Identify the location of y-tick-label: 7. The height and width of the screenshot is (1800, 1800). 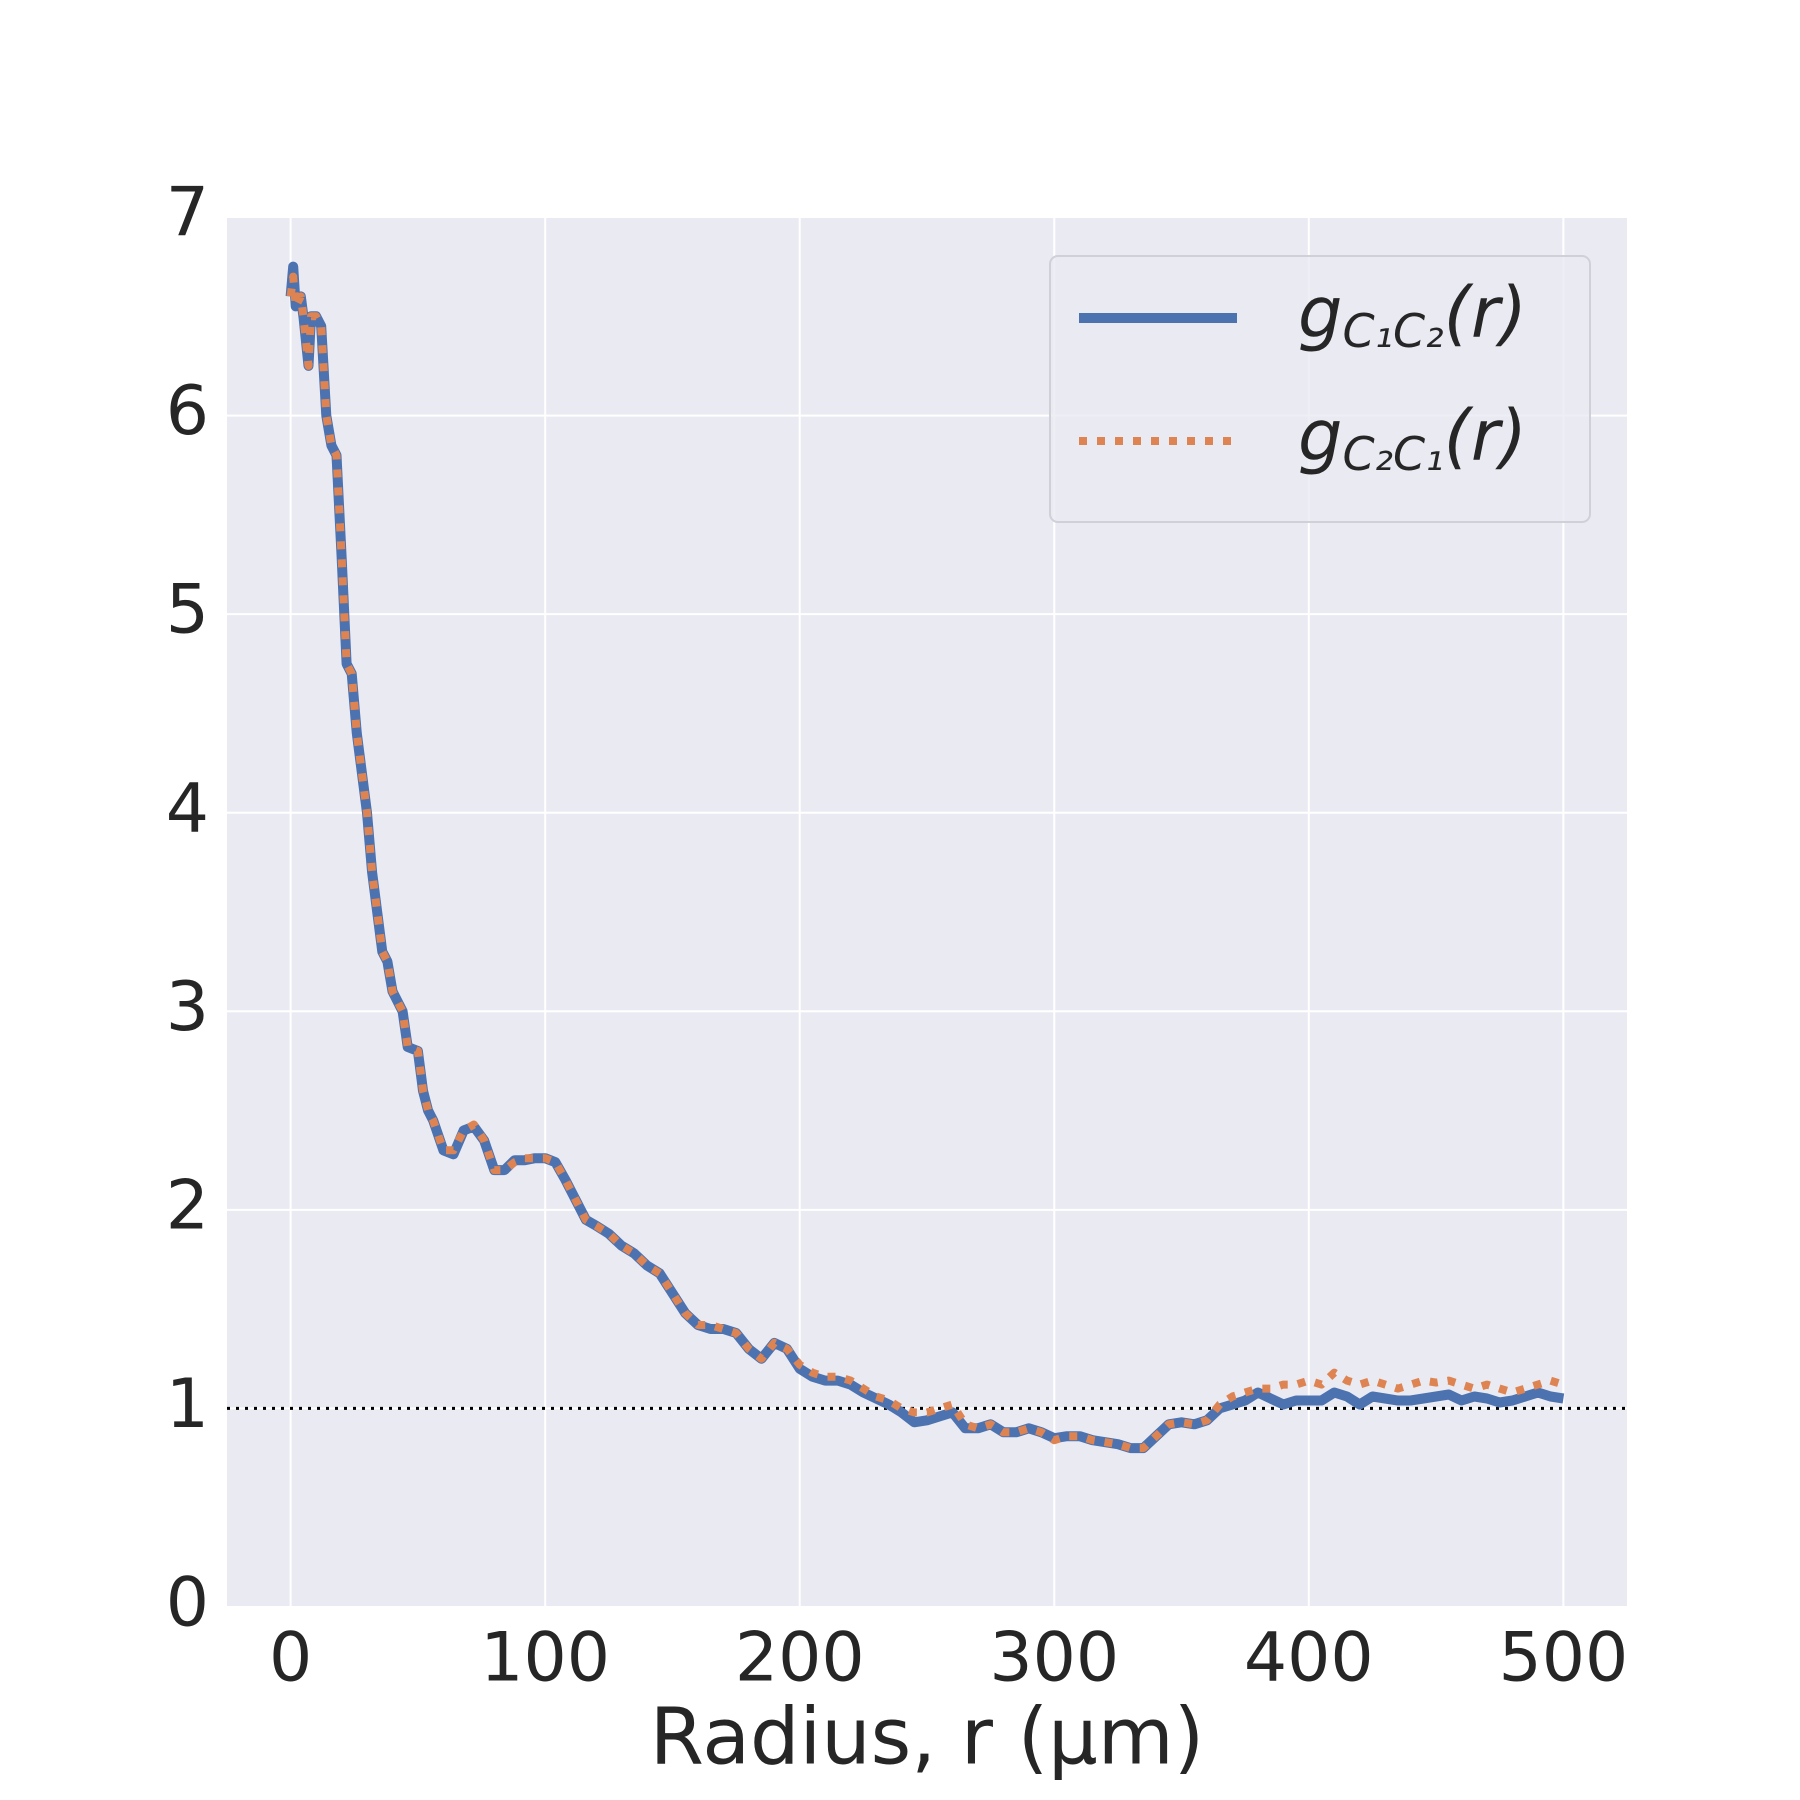
(187, 213).